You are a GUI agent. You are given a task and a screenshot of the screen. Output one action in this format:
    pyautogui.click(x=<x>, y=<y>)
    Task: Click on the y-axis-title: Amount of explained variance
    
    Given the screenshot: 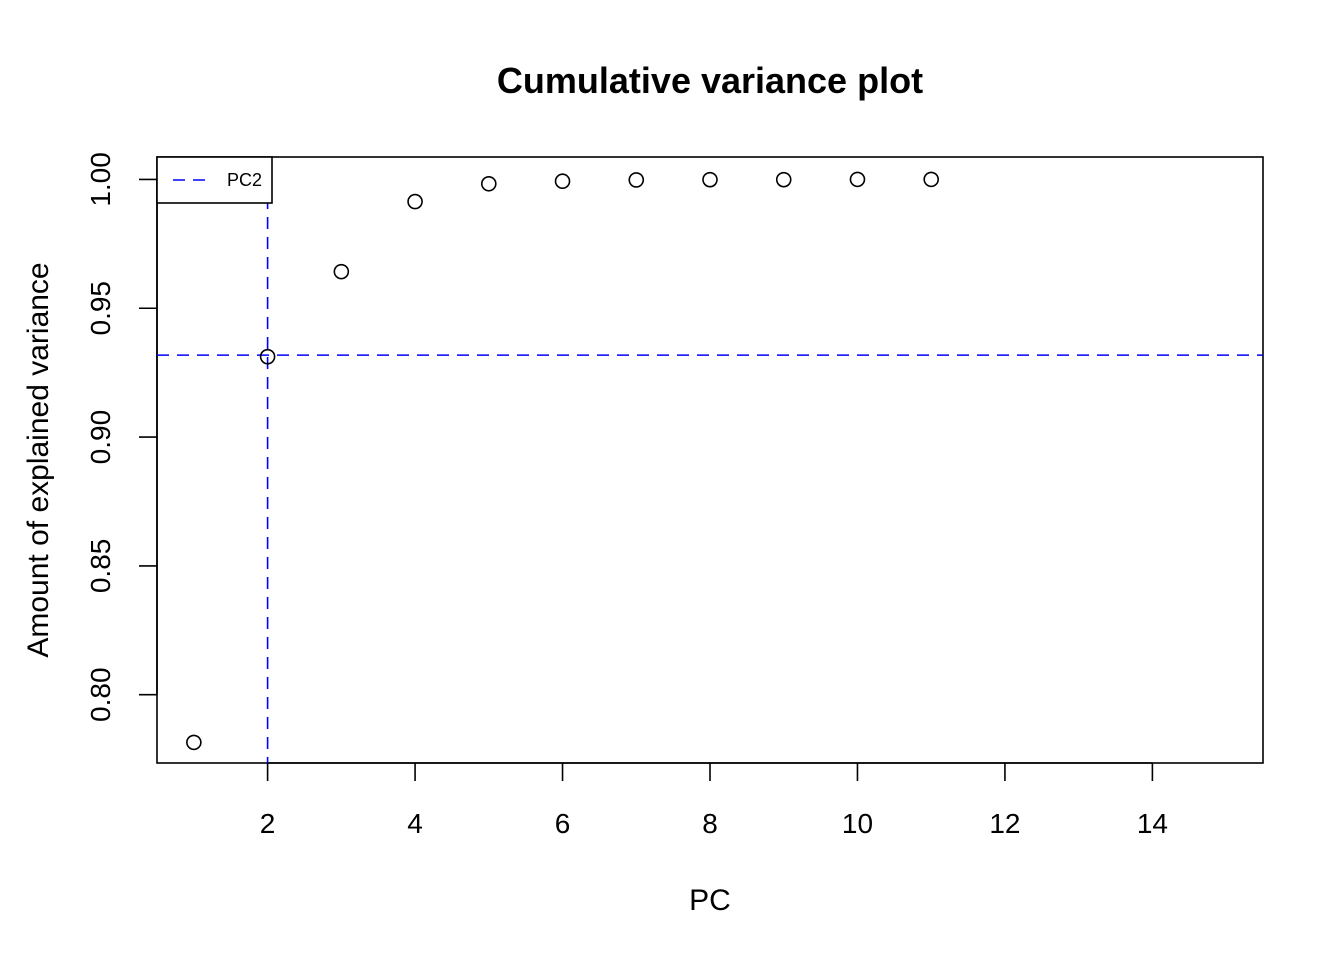 What is the action you would take?
    pyautogui.click(x=38, y=459)
    